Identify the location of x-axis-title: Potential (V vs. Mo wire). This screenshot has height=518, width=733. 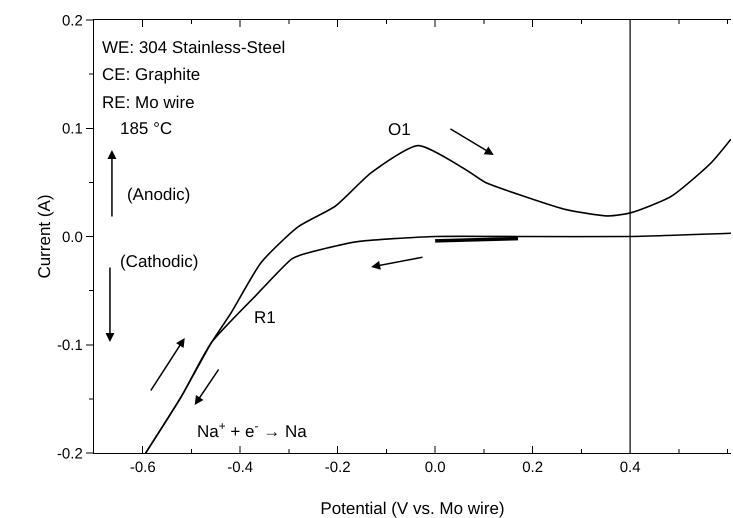
(412, 508).